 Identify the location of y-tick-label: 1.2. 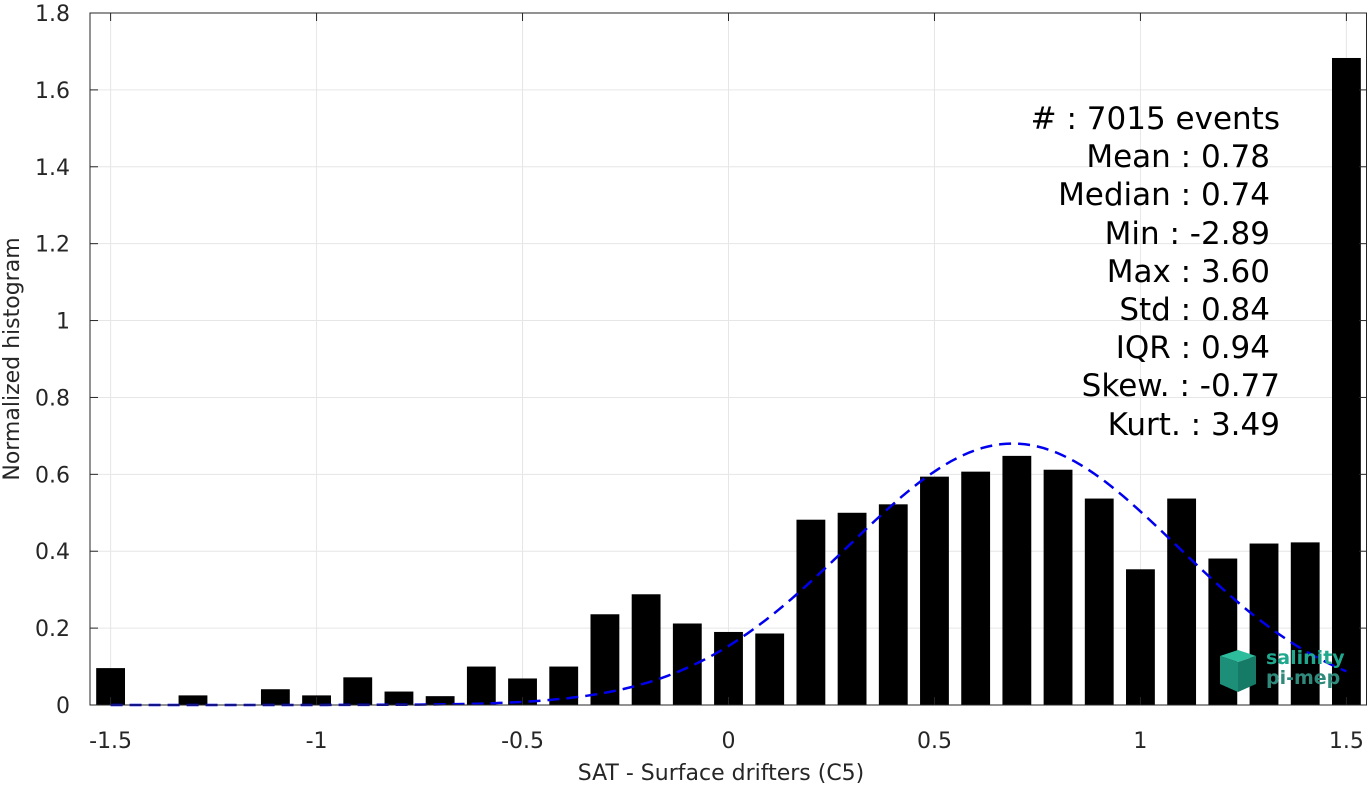
(52, 245).